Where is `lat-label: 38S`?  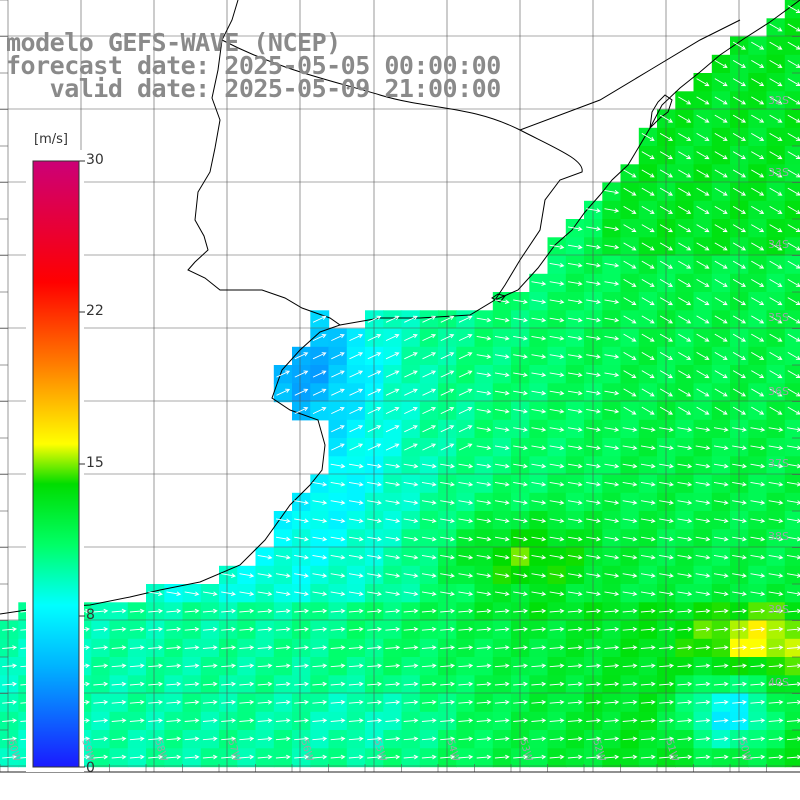 lat-label: 38S is located at coordinates (778, 536).